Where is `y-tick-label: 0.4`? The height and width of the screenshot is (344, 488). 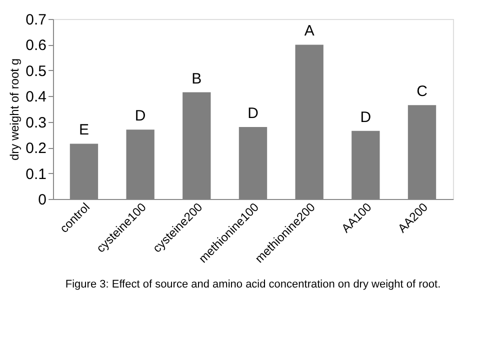 y-tick-label: 0.4 is located at coordinates (36, 97).